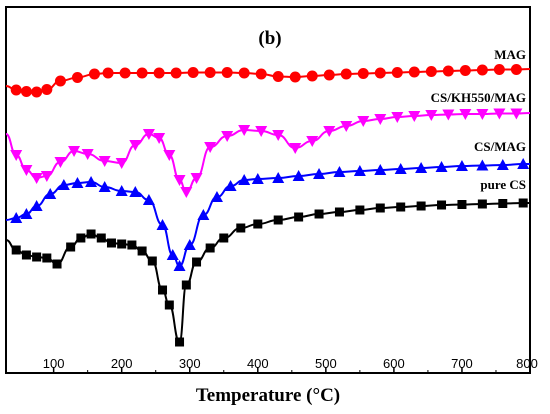  I want to click on series-label-cs-kh550-mag: CS/KH550/MAG, so click(478, 97).